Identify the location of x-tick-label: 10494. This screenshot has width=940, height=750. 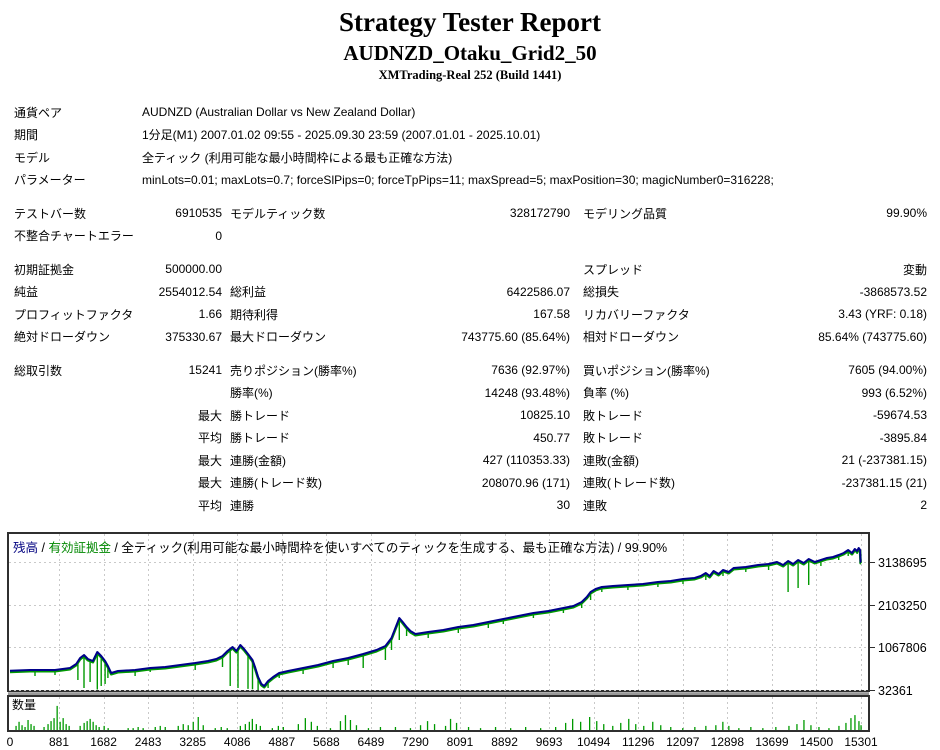
(594, 742).